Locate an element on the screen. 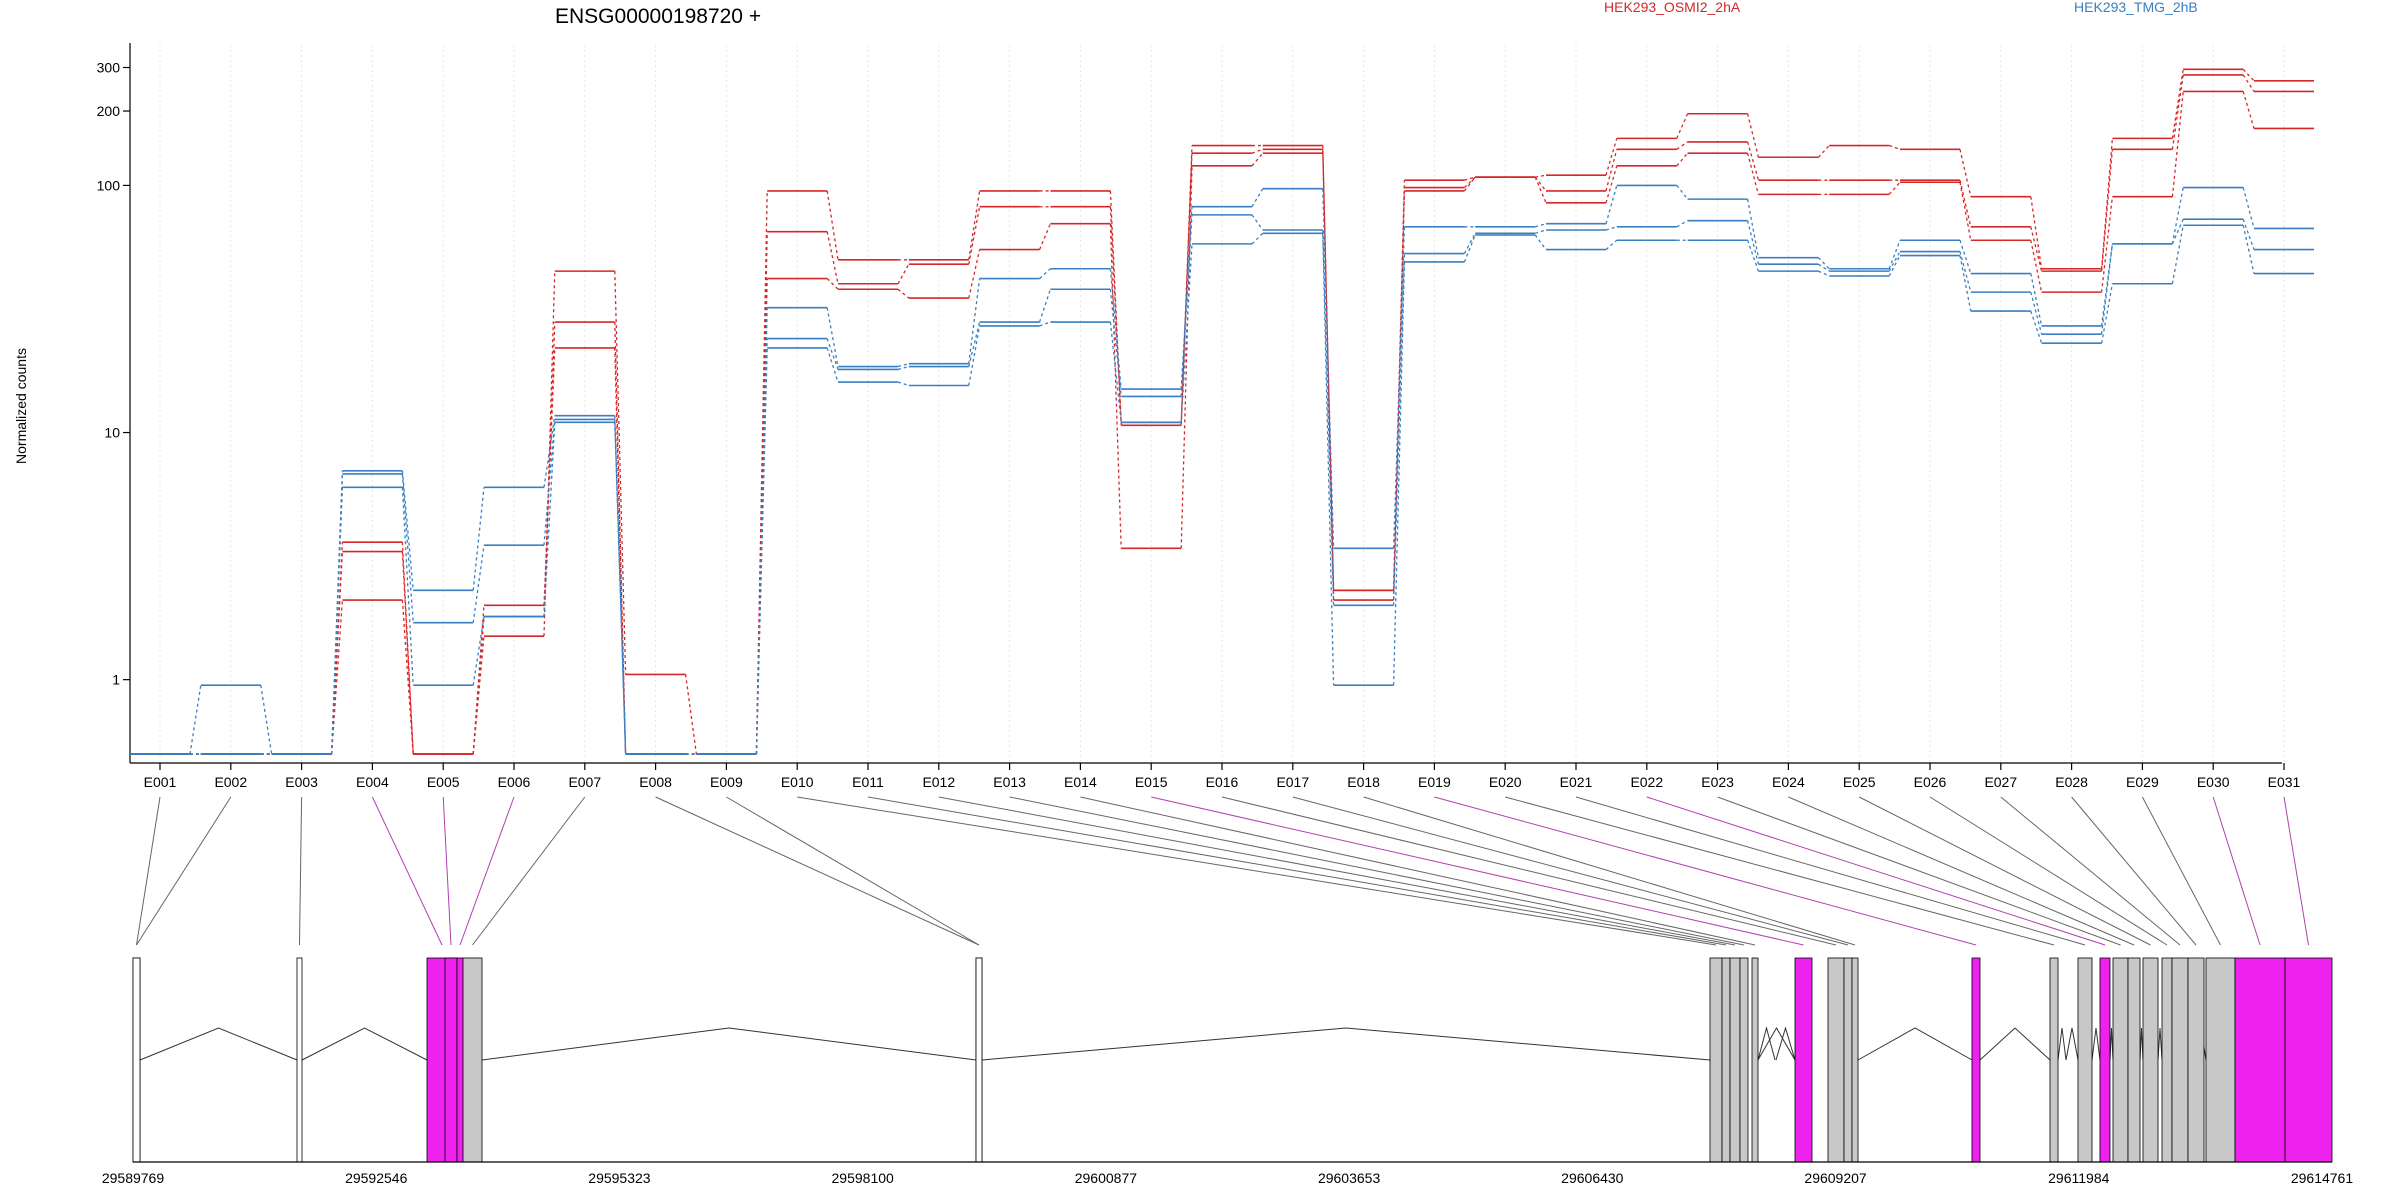 The width and height of the screenshot is (2400, 1200). exon-block-e022 is located at coordinates (2105, 1060).